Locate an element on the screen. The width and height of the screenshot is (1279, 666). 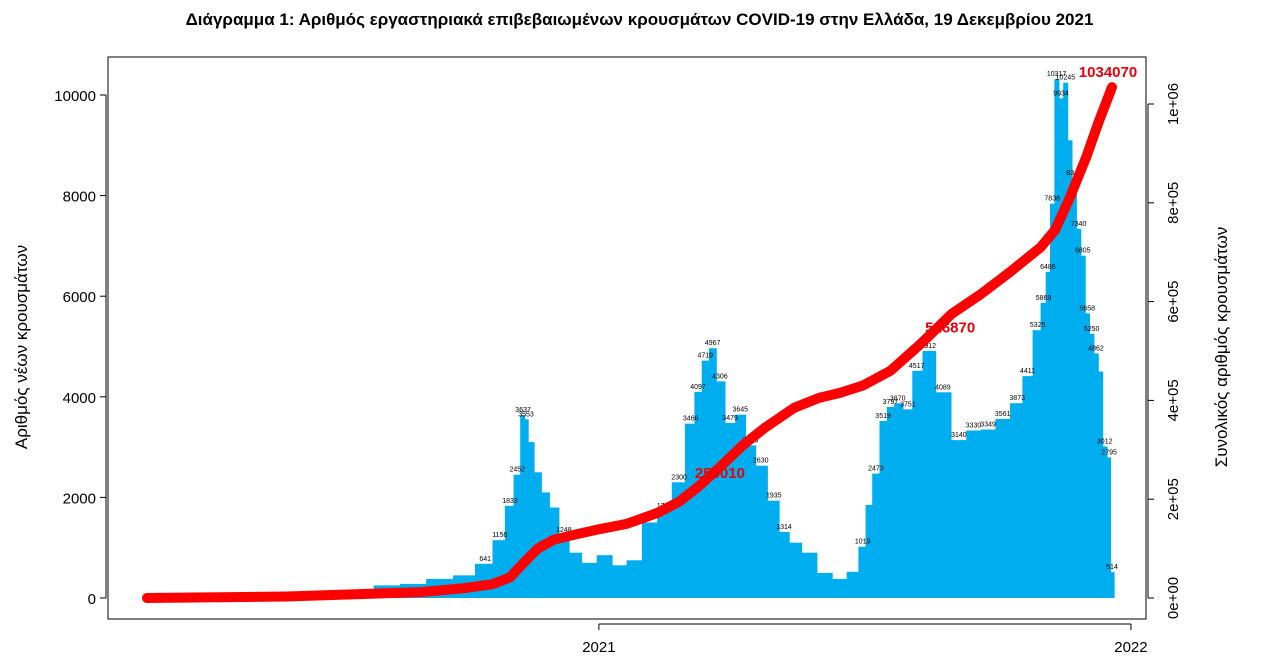
bar-label: 514 is located at coordinates (1112, 567).